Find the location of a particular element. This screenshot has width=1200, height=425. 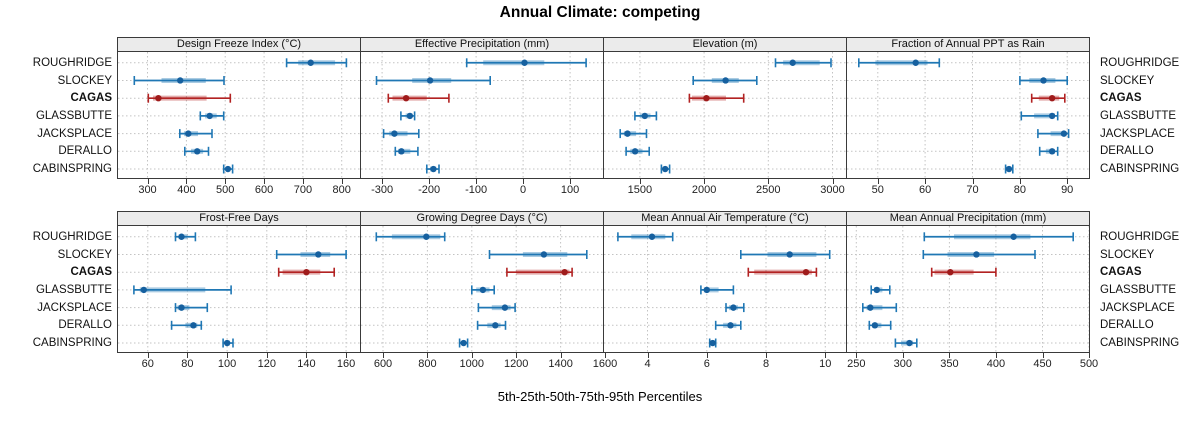

panel-title: Mean Annual Precipitation (mm) is located at coordinates (968, 218).